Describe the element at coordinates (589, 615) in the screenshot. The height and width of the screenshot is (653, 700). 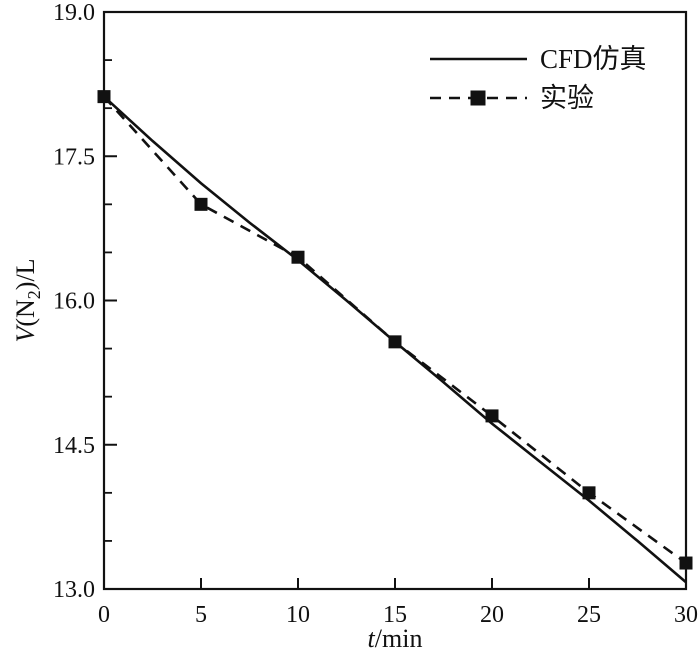
I see `x-axis-tick-label: 25` at that location.